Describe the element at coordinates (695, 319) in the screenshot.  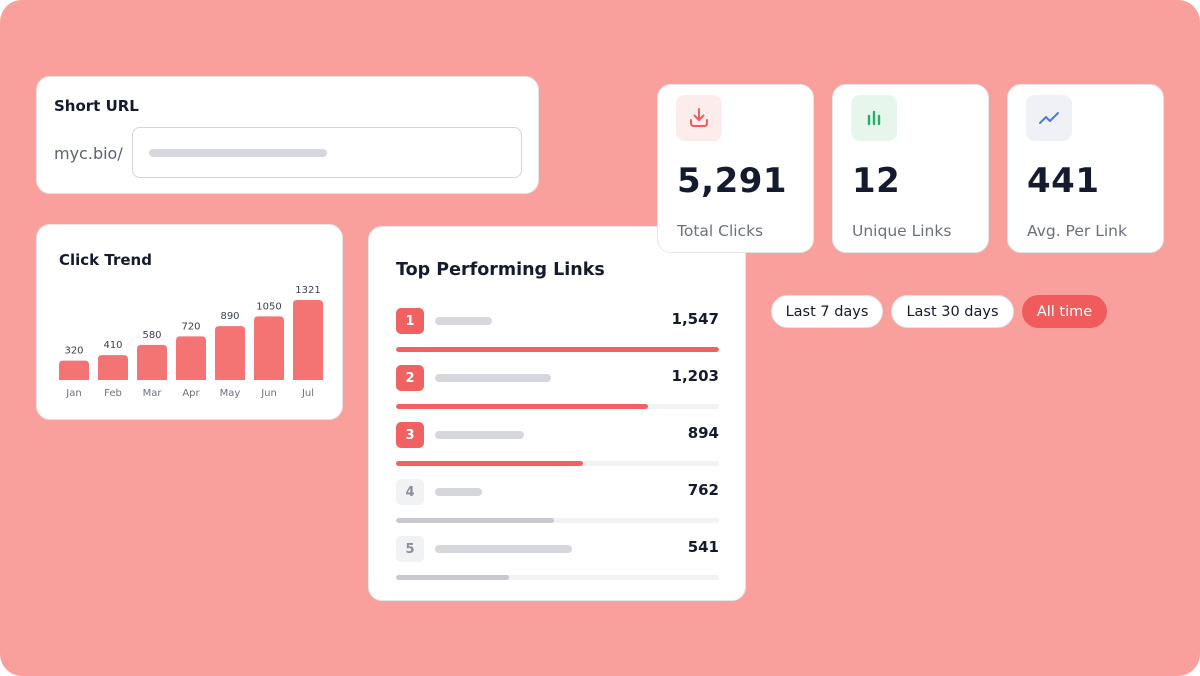
I see `link-clicks: 1,547` at that location.